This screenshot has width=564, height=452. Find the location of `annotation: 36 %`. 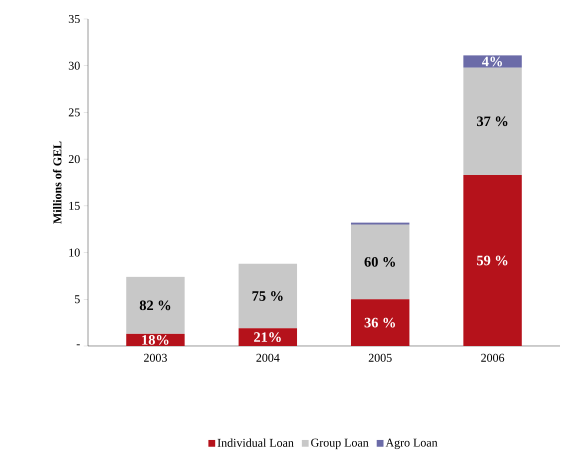

annotation: 36 % is located at coordinates (379, 323).